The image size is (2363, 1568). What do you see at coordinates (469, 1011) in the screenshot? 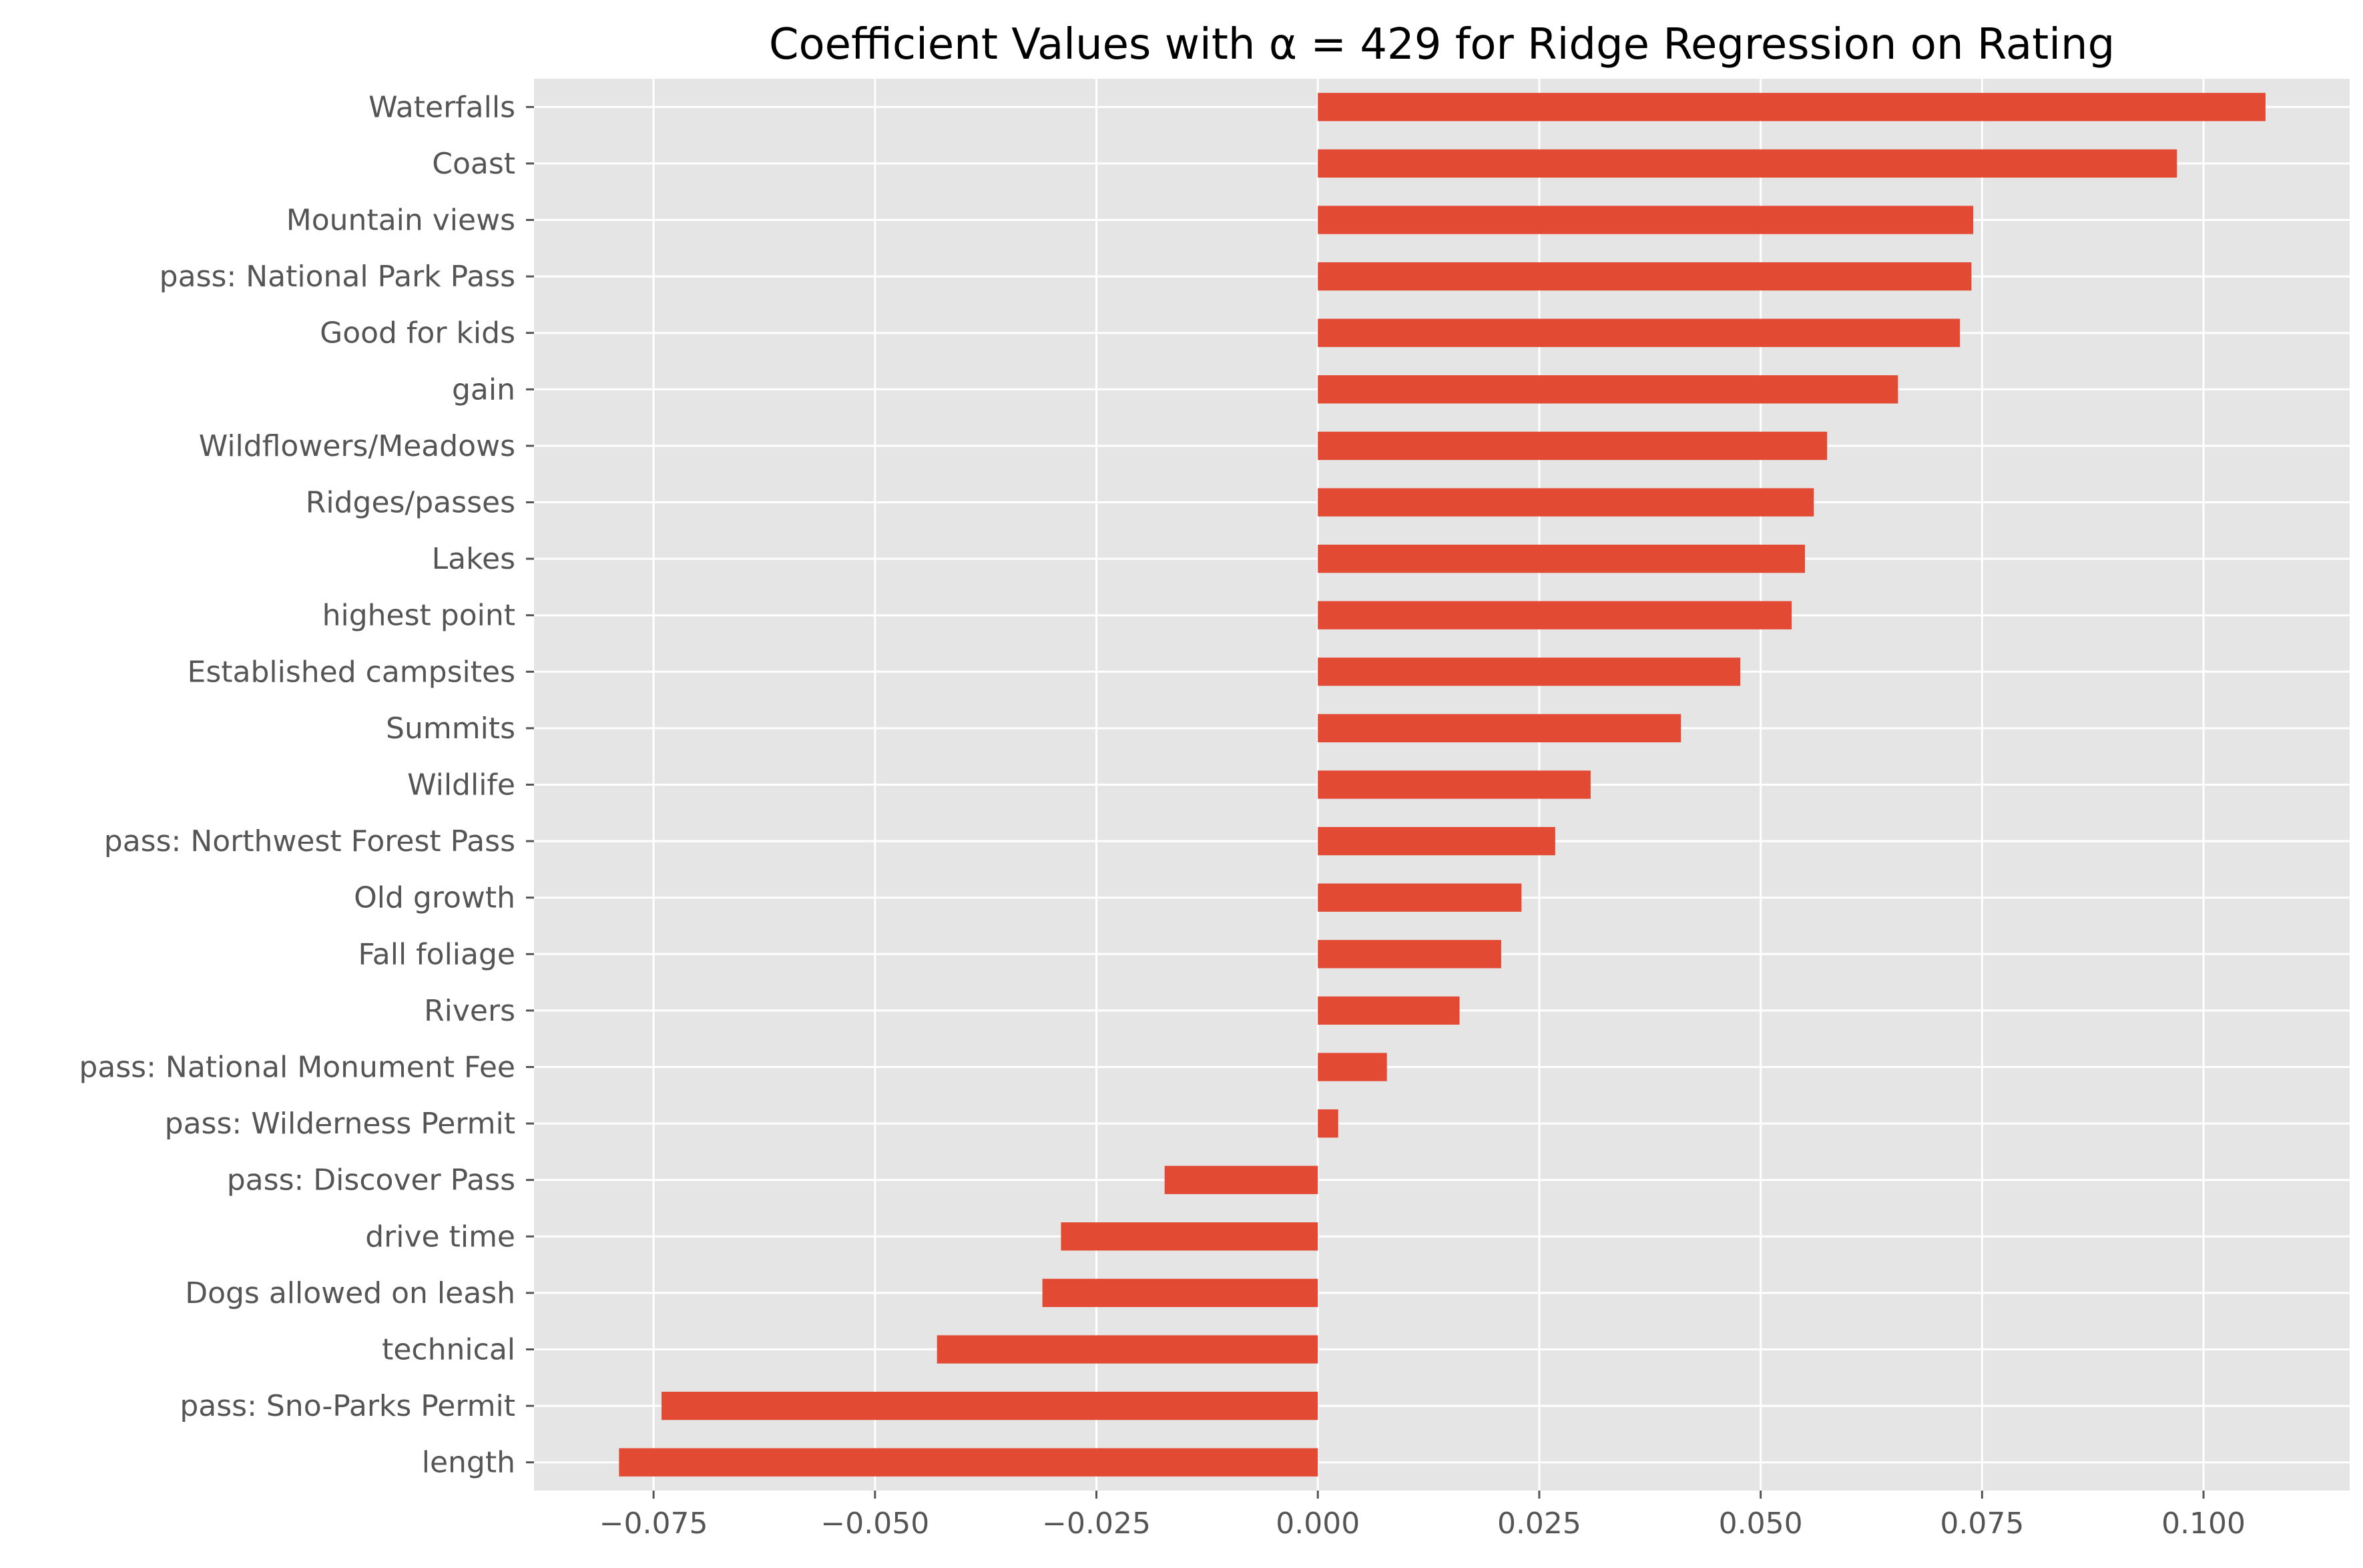
I see `y-tick-label: Rivers` at bounding box center [469, 1011].